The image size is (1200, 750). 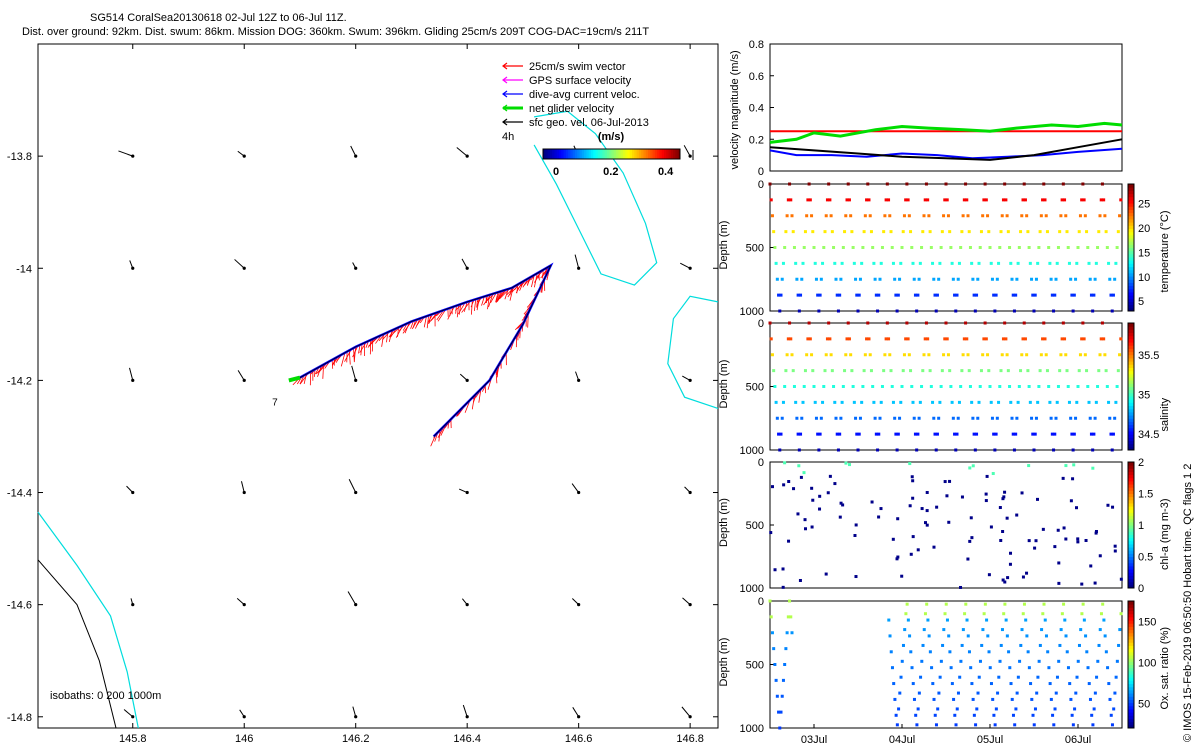 What do you see at coordinates (755, 388) in the screenshot?
I see `salinity-y-tick-label: 500` at bounding box center [755, 388].